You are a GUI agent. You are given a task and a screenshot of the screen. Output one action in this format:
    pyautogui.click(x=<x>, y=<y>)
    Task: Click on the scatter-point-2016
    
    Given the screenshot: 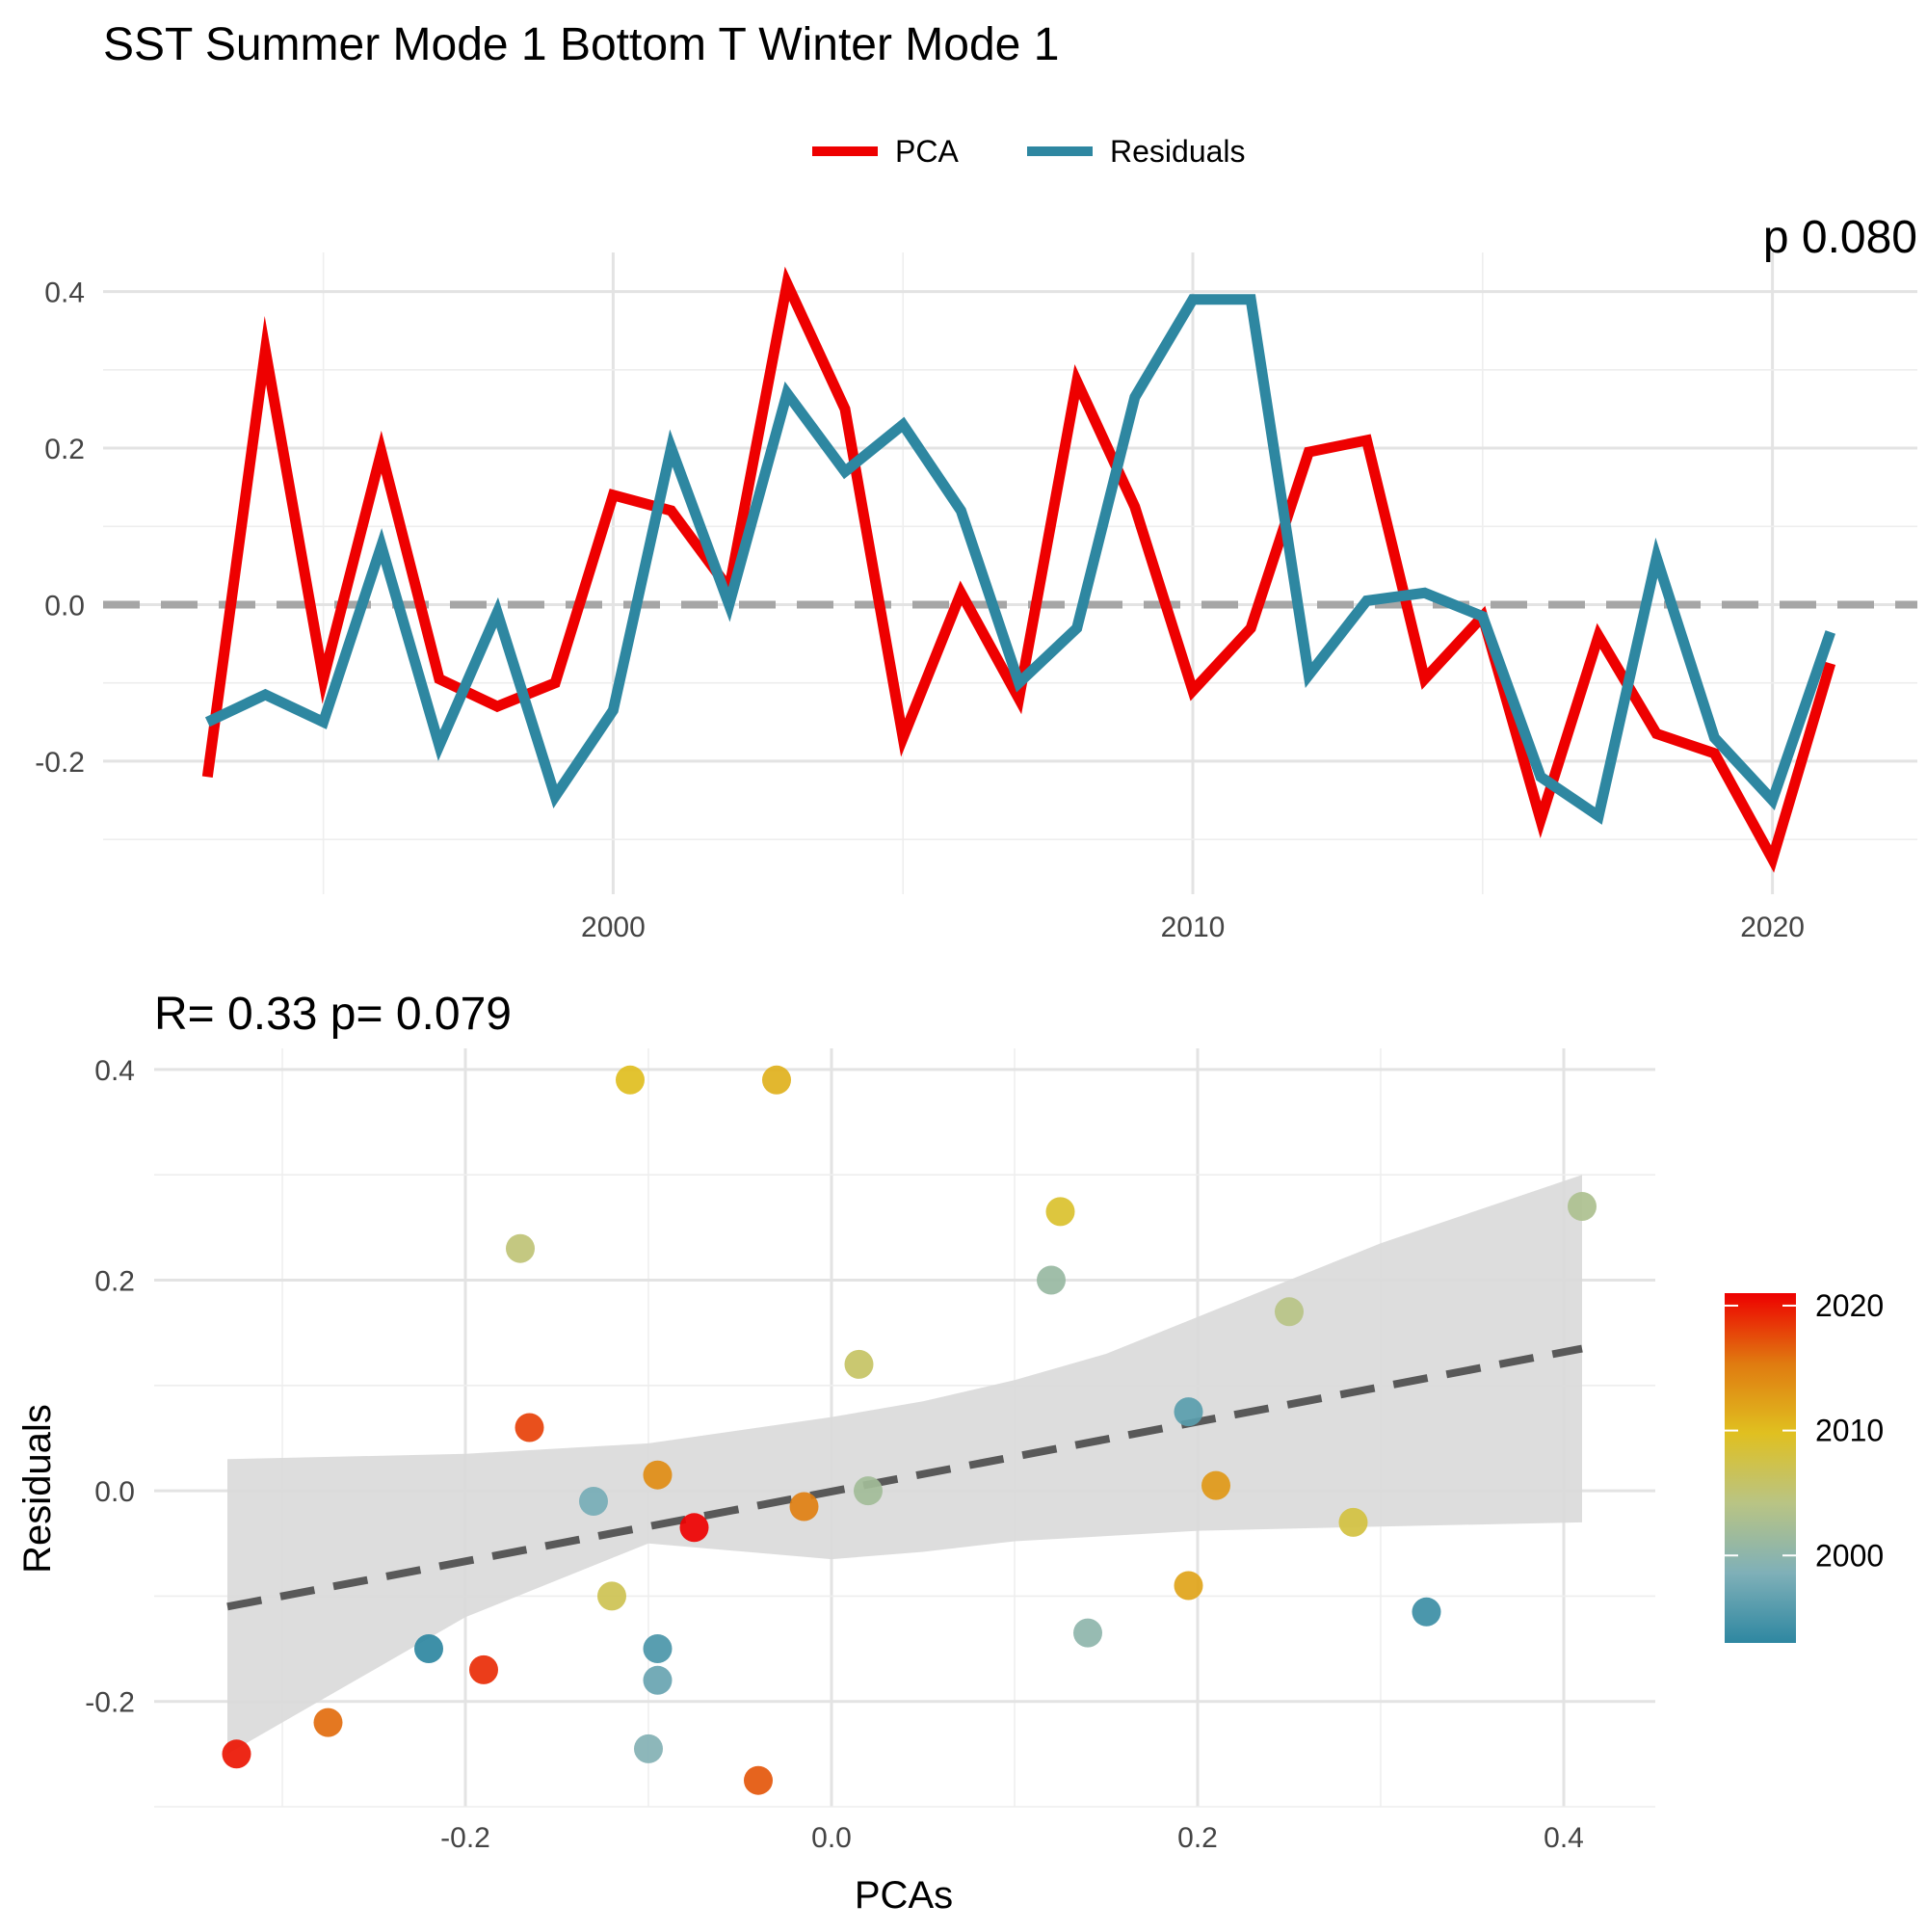 What is the action you would take?
    pyautogui.click(x=328, y=1722)
    